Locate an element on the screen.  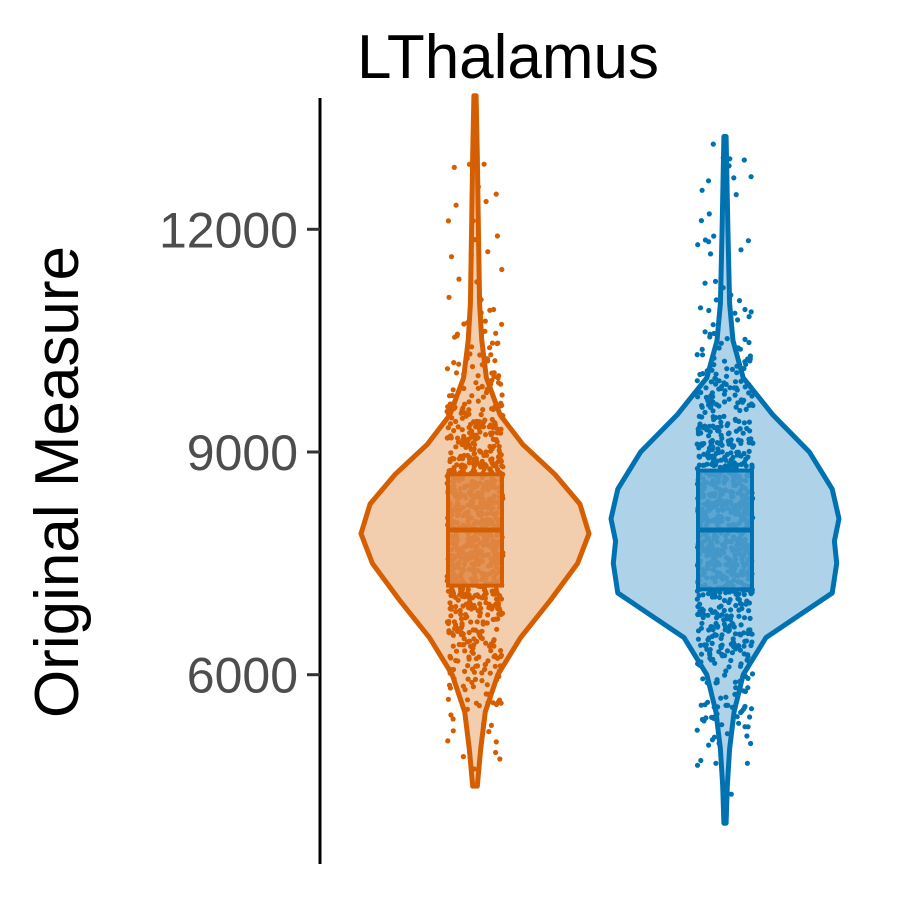
y-axis-label: Original Measure is located at coordinates (57, 482).